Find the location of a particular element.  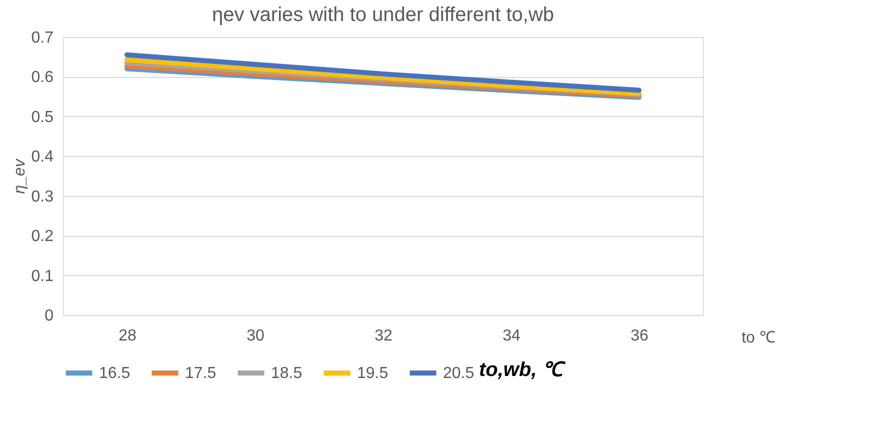

x-tick-label: 36 is located at coordinates (639, 336).